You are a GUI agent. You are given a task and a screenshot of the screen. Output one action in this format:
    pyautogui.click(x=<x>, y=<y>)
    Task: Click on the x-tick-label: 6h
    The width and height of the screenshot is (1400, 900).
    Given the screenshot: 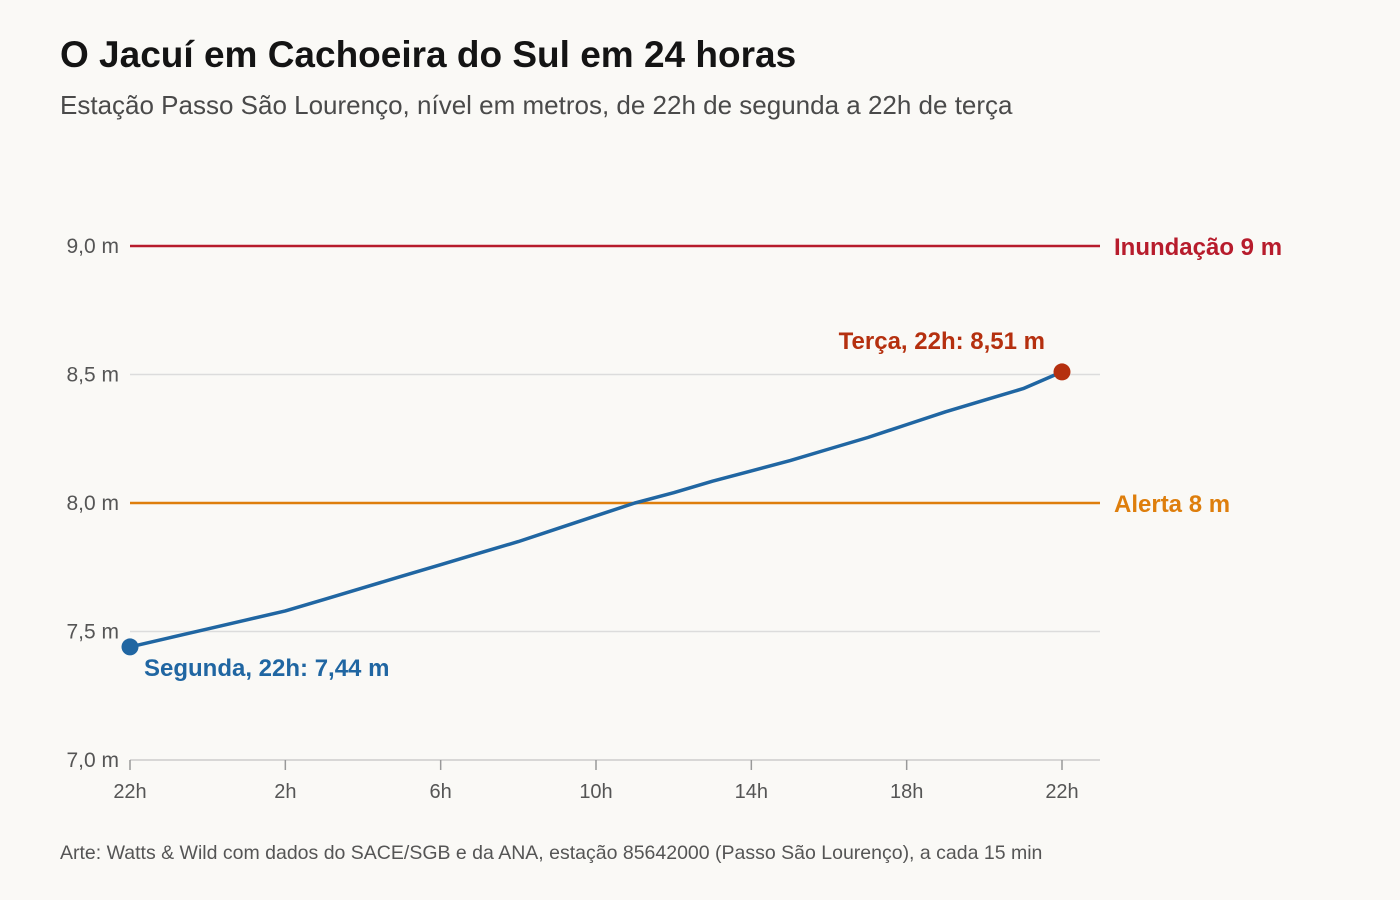 What is the action you would take?
    pyautogui.click(x=441, y=792)
    